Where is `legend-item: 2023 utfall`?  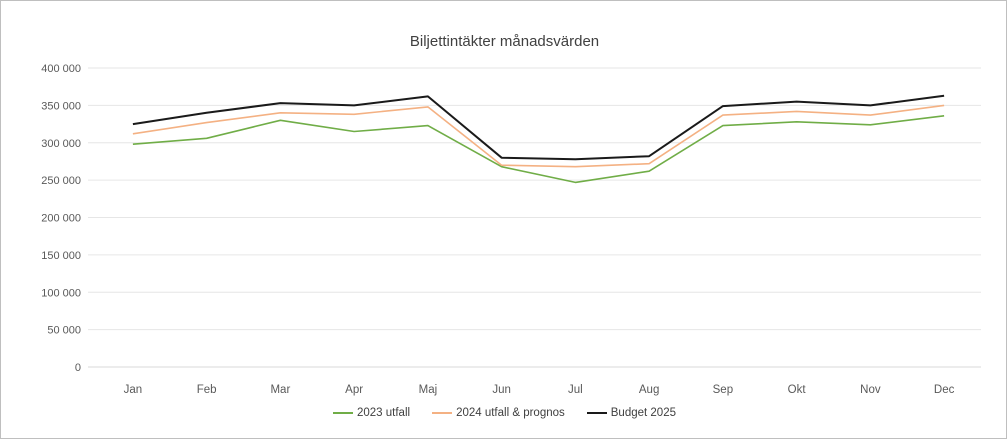 legend-item: 2023 utfall is located at coordinates (371, 413).